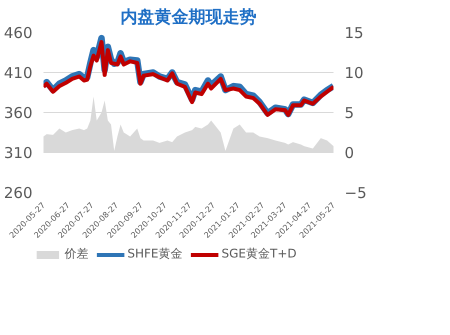 The height and width of the screenshot is (335, 450). Describe the element at coordinates (349, 113) in the screenshot. I see `y2-tick-label: 5` at that location.